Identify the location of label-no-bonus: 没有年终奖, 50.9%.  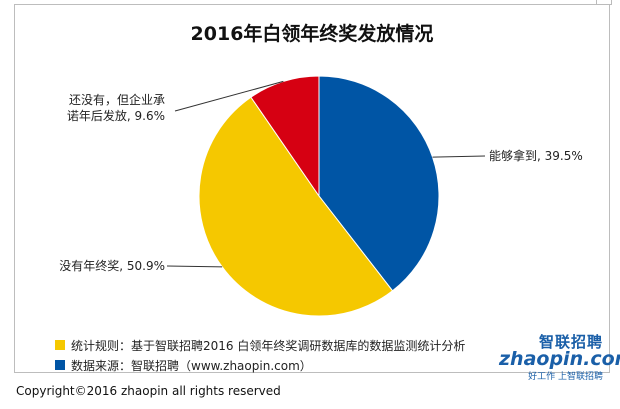
(112, 265).